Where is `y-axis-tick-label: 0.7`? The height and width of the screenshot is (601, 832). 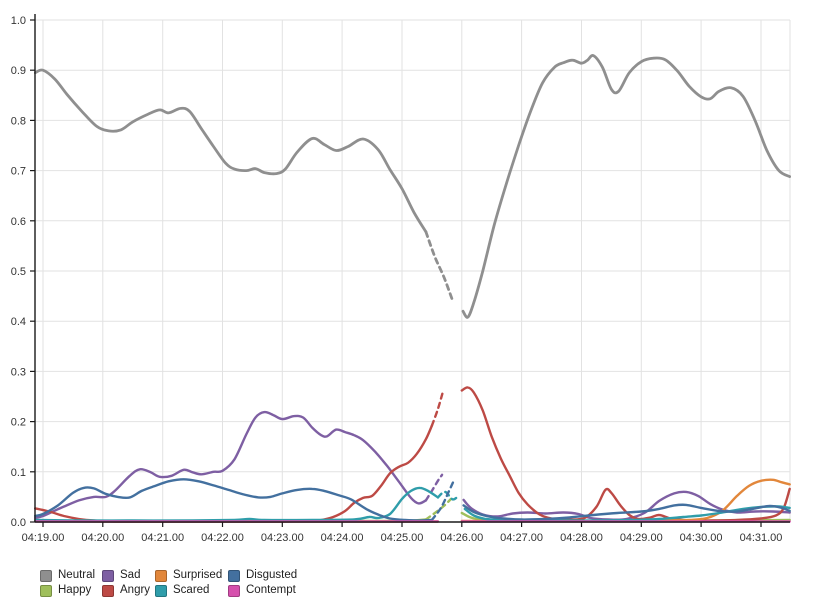 y-axis-tick-label: 0.7 is located at coordinates (18, 172).